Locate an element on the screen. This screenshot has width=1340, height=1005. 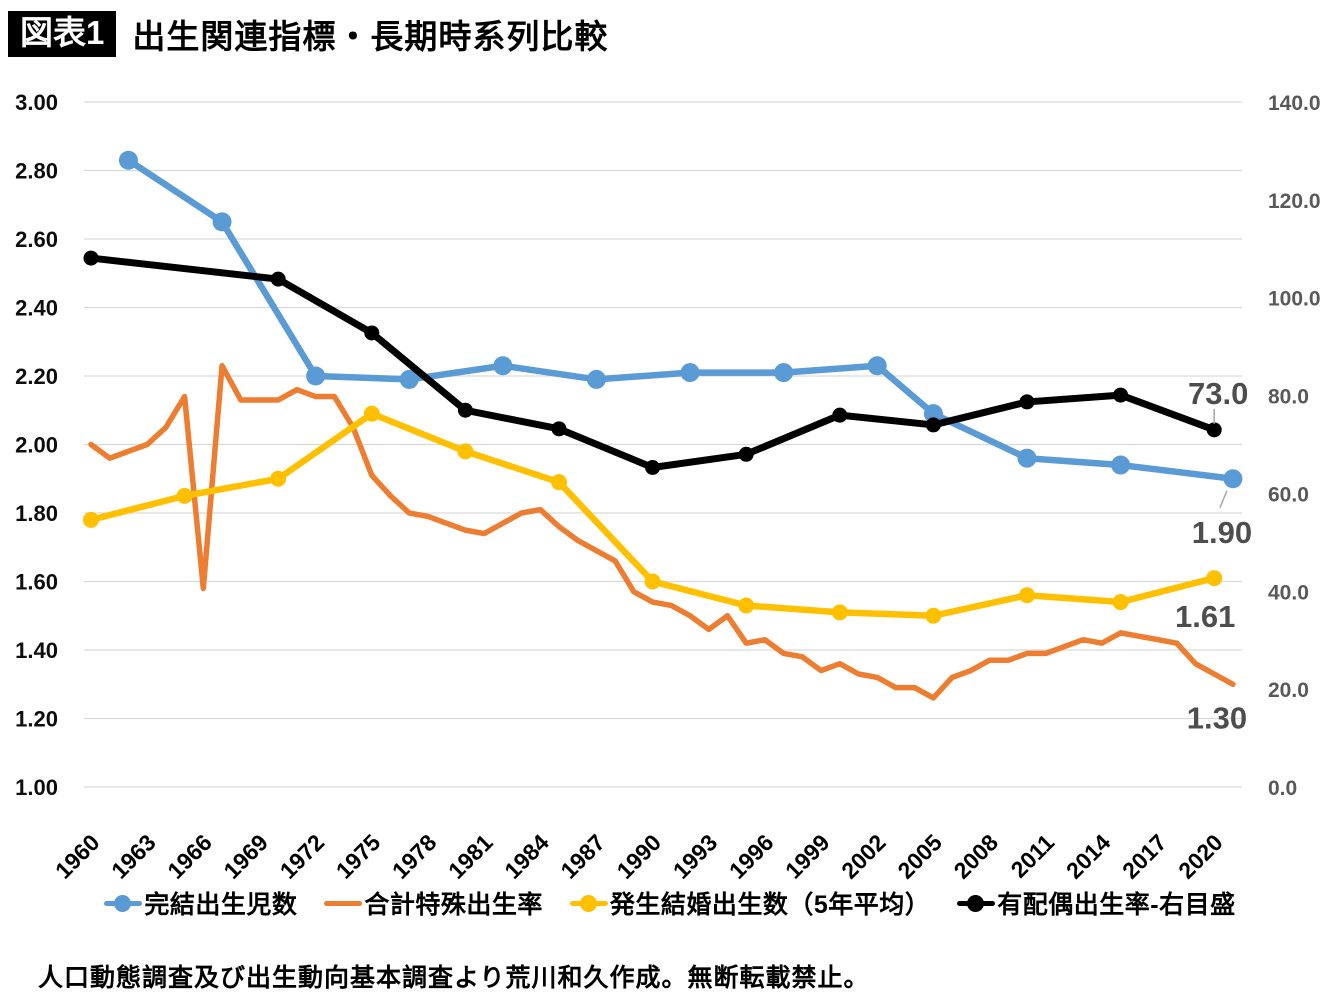
x-axis-tick-label: 1960 is located at coordinates (77, 856).